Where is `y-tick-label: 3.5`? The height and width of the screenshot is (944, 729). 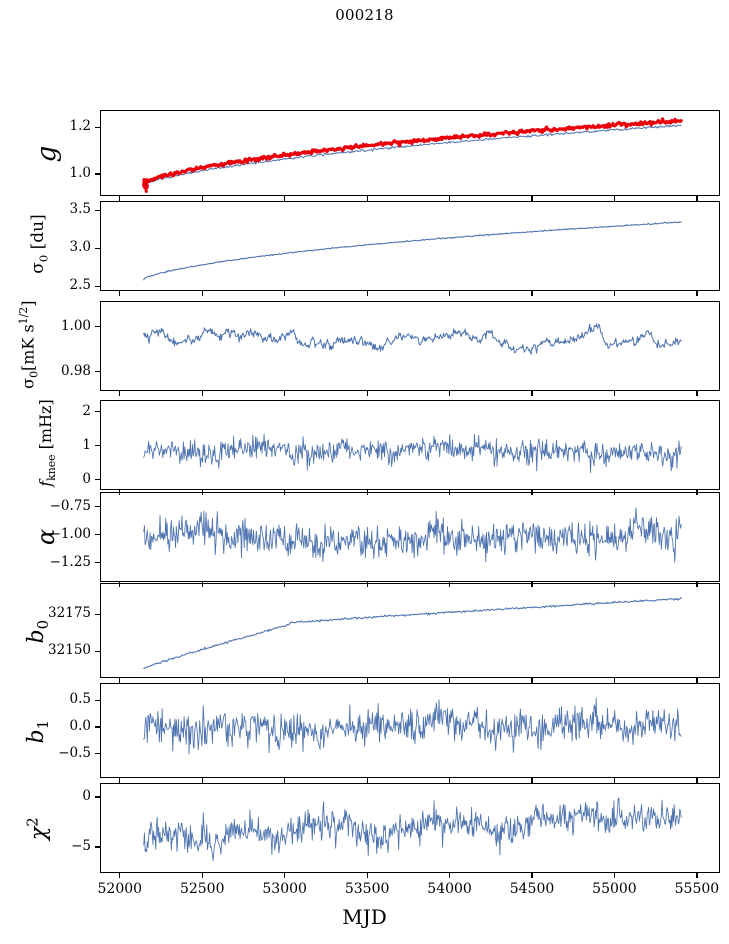
y-tick-label: 3.5 is located at coordinates (80, 209).